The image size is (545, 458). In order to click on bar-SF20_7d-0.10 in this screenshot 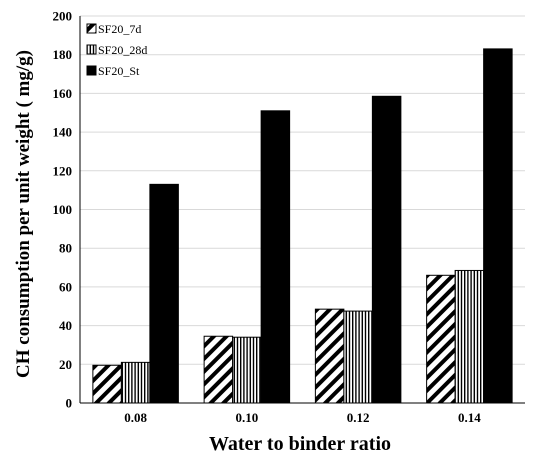, I will do `click(218, 369)`.